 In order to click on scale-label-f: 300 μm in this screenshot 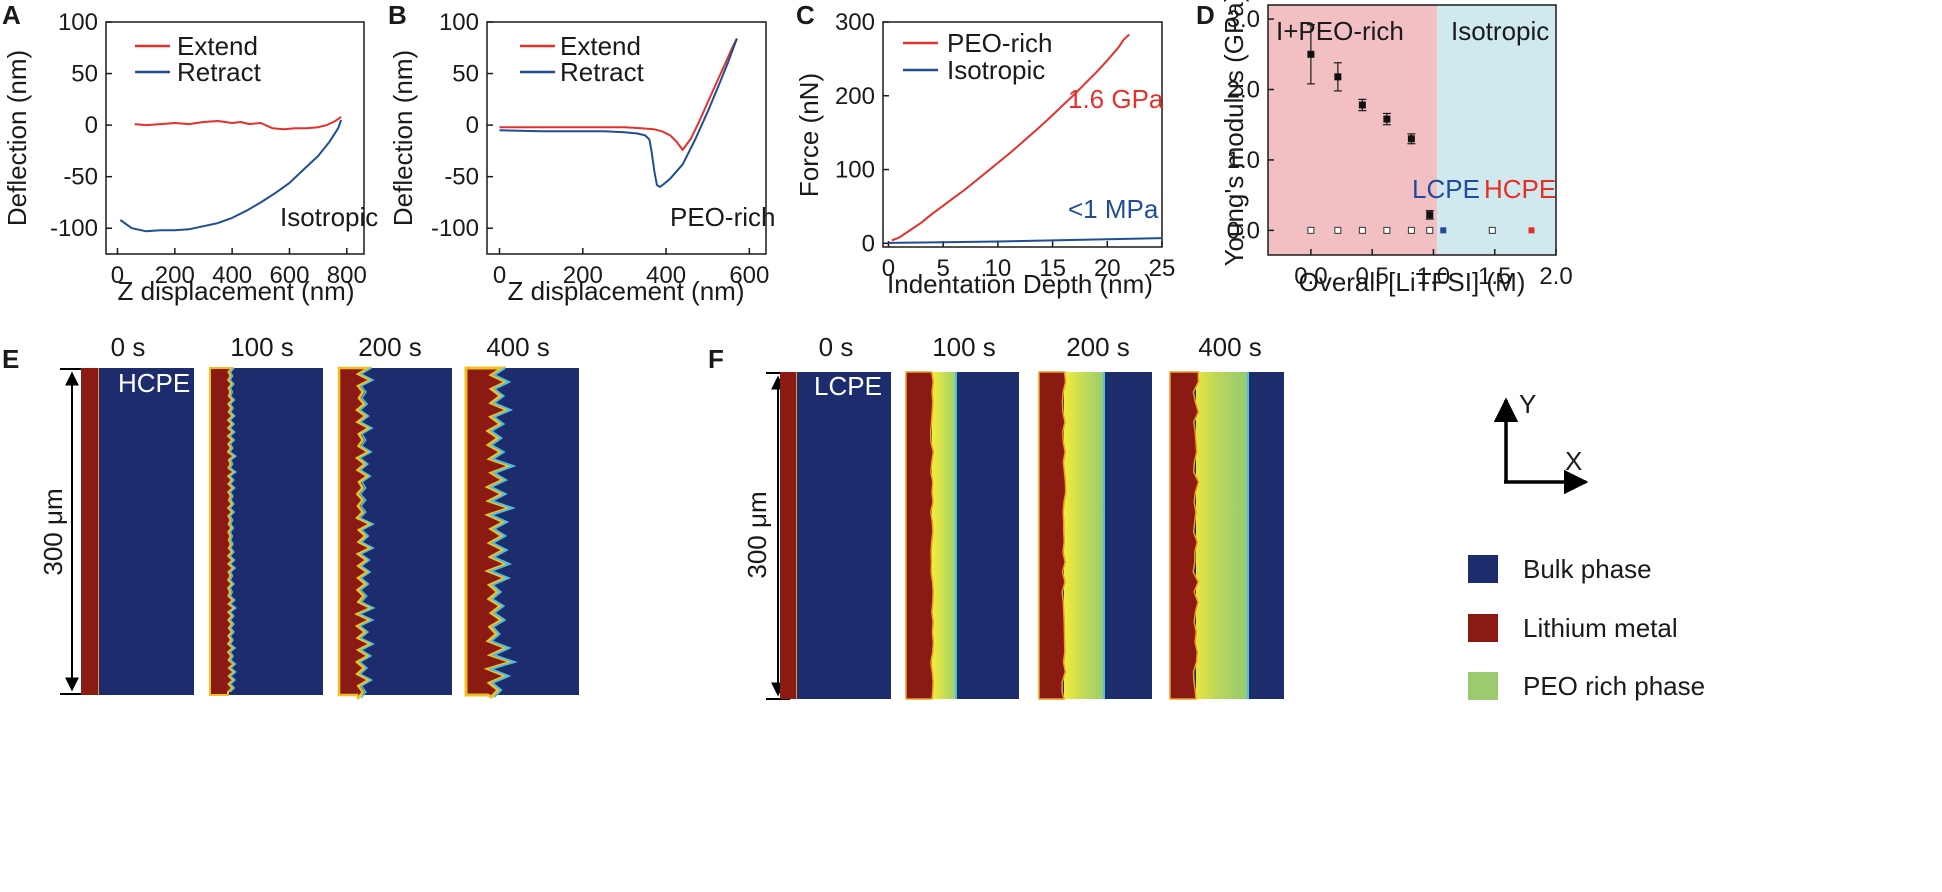, I will do `click(757, 534)`.